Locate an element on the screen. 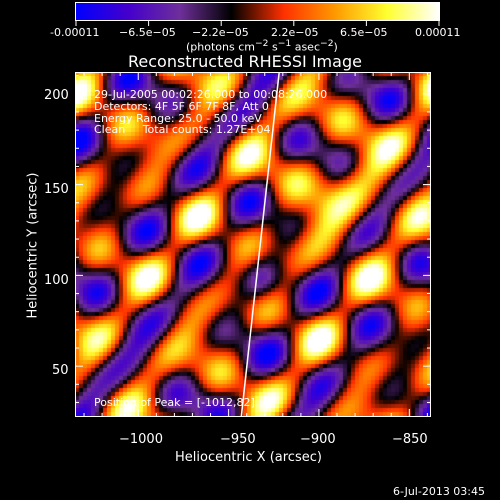  colorbar-tick-label-5: 0.00011 is located at coordinates (438, 32).